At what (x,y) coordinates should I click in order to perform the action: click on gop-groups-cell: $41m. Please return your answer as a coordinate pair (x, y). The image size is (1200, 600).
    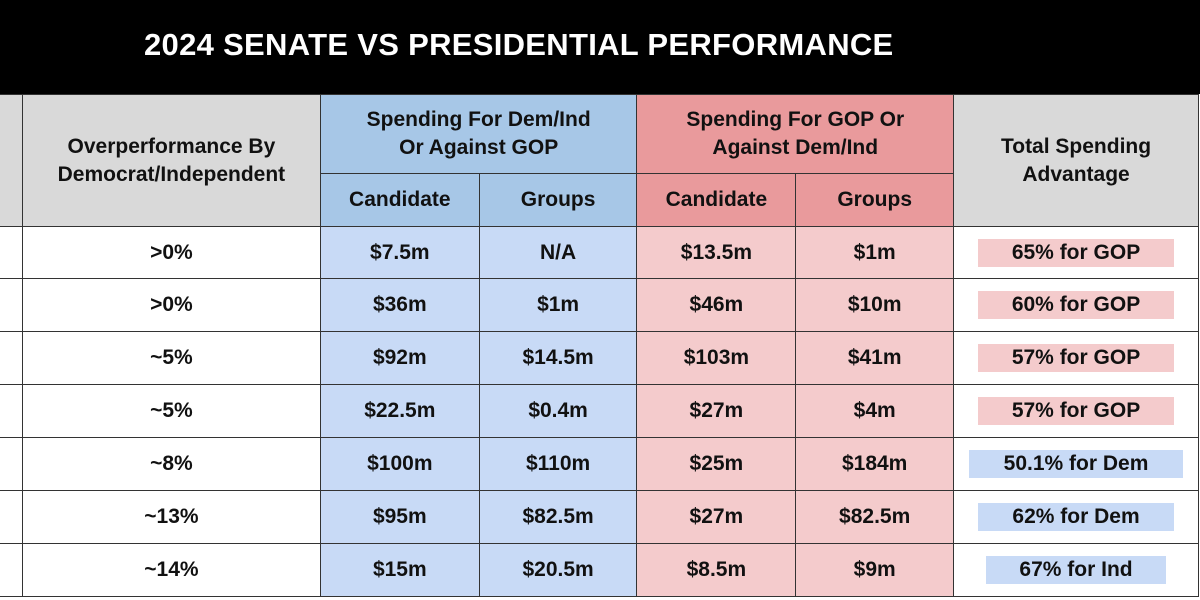
    Looking at the image, I should click on (875, 358).